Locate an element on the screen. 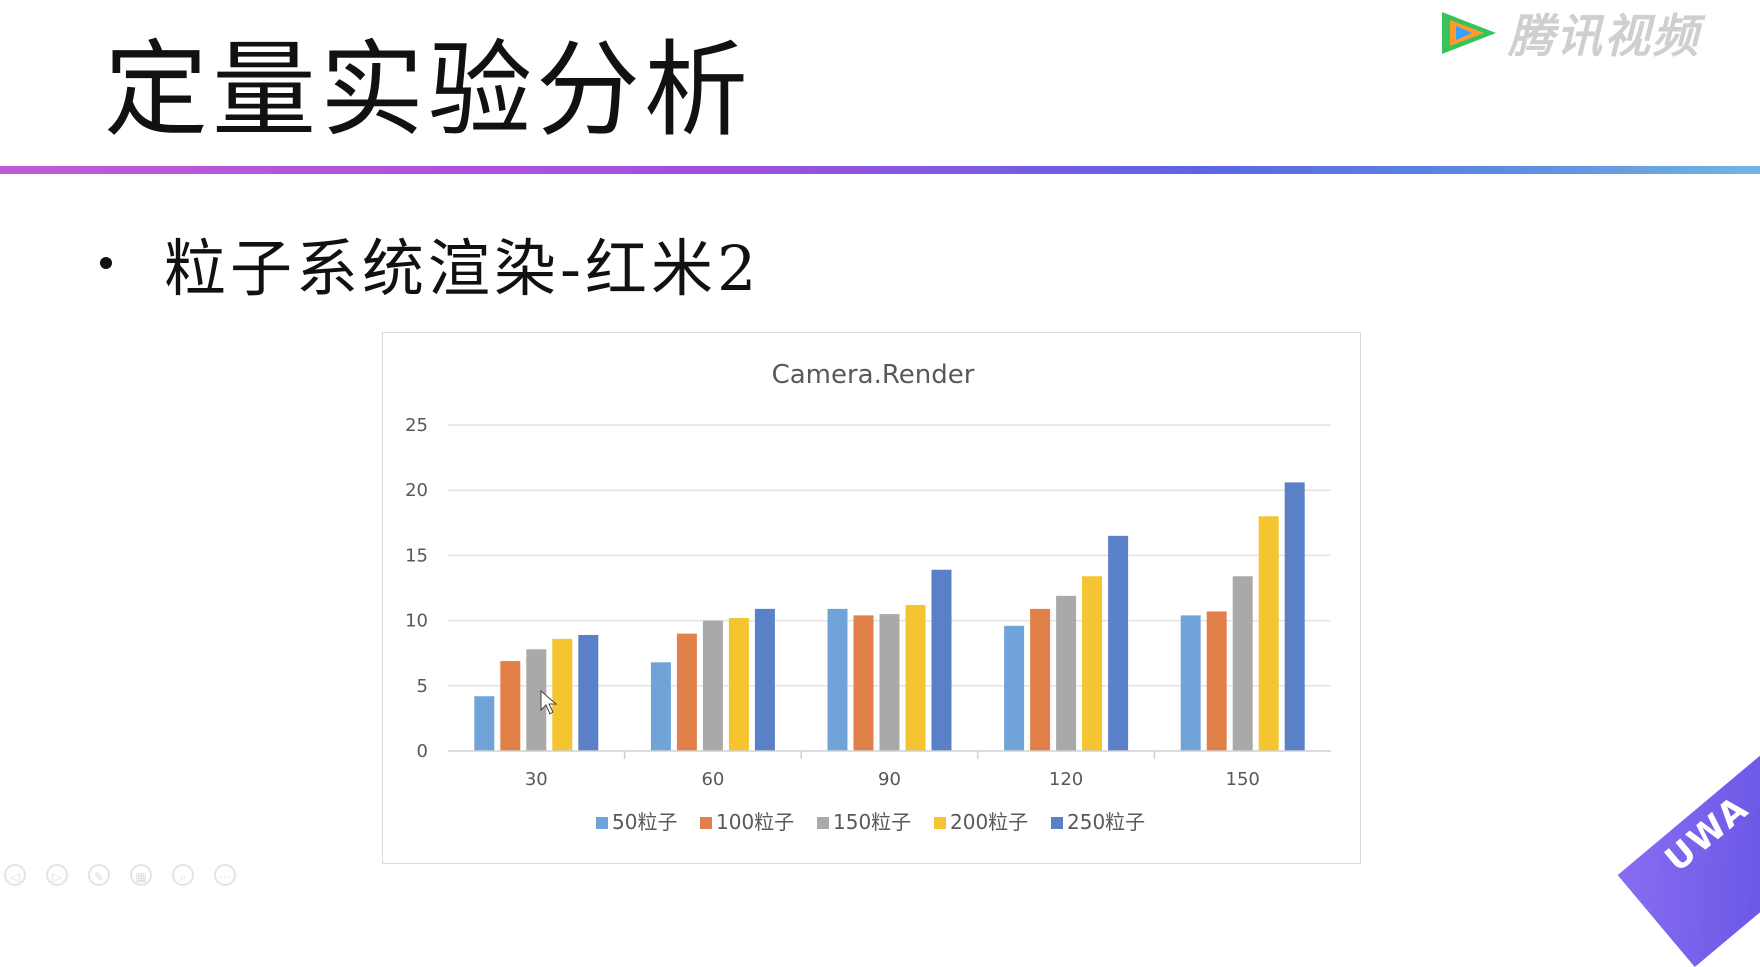  x-tick-label: 60 is located at coordinates (712, 779).